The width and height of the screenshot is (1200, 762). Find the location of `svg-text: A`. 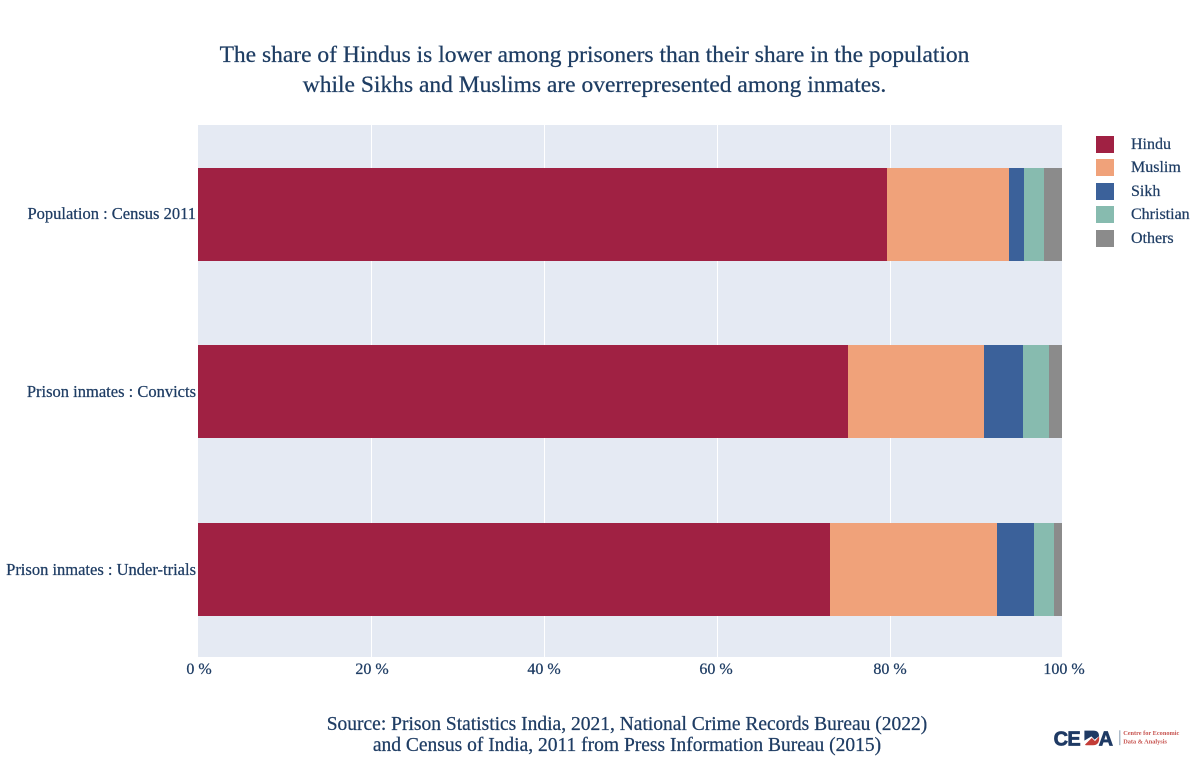

svg-text: A is located at coordinates (1106, 739).